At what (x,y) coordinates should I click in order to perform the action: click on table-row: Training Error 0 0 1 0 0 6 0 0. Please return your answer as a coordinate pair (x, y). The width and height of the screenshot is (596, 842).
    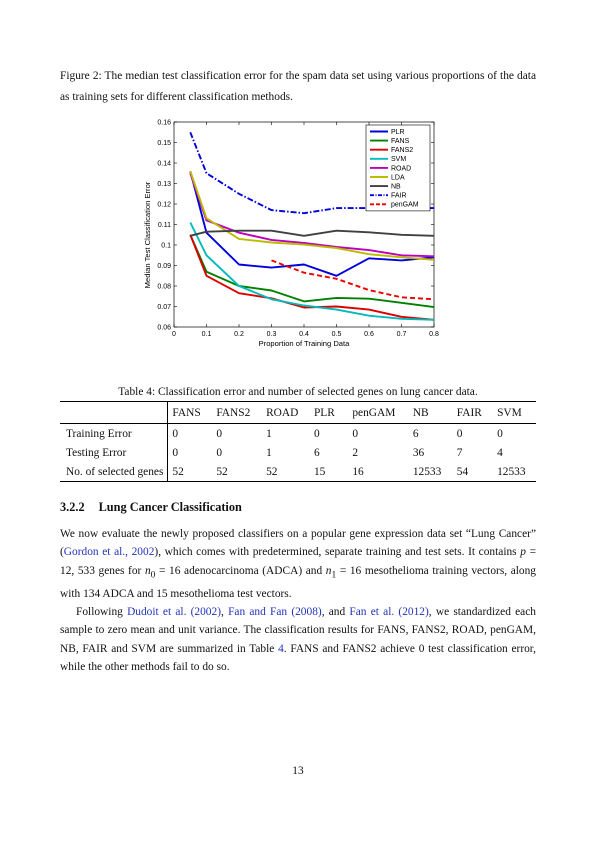
    Looking at the image, I should click on (298, 433).